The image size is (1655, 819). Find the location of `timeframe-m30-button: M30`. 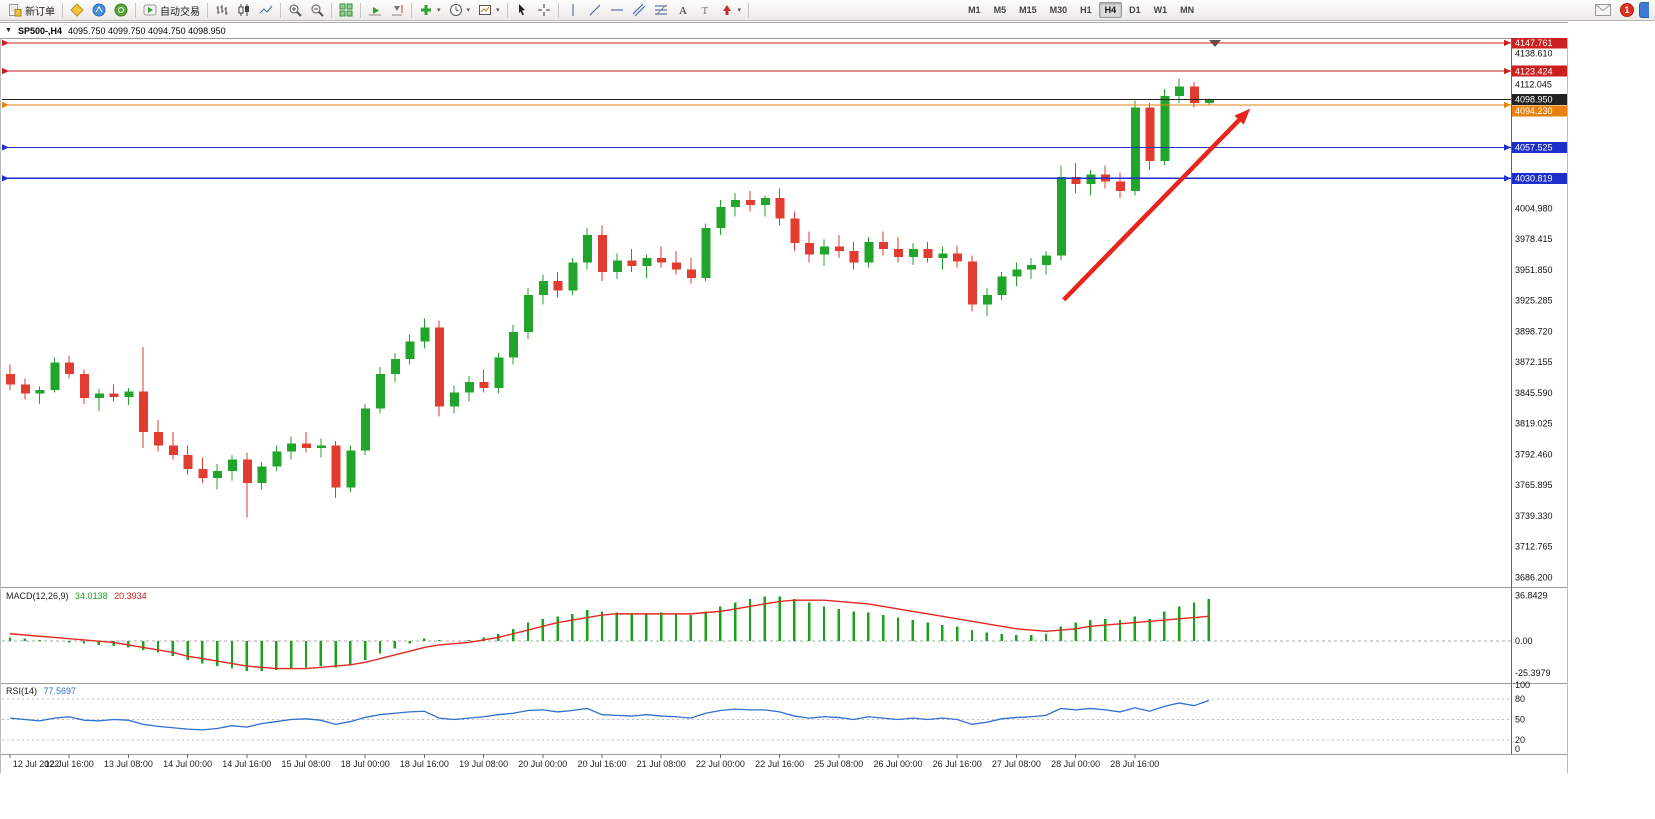

timeframe-m30-button: M30 is located at coordinates (1058, 10).